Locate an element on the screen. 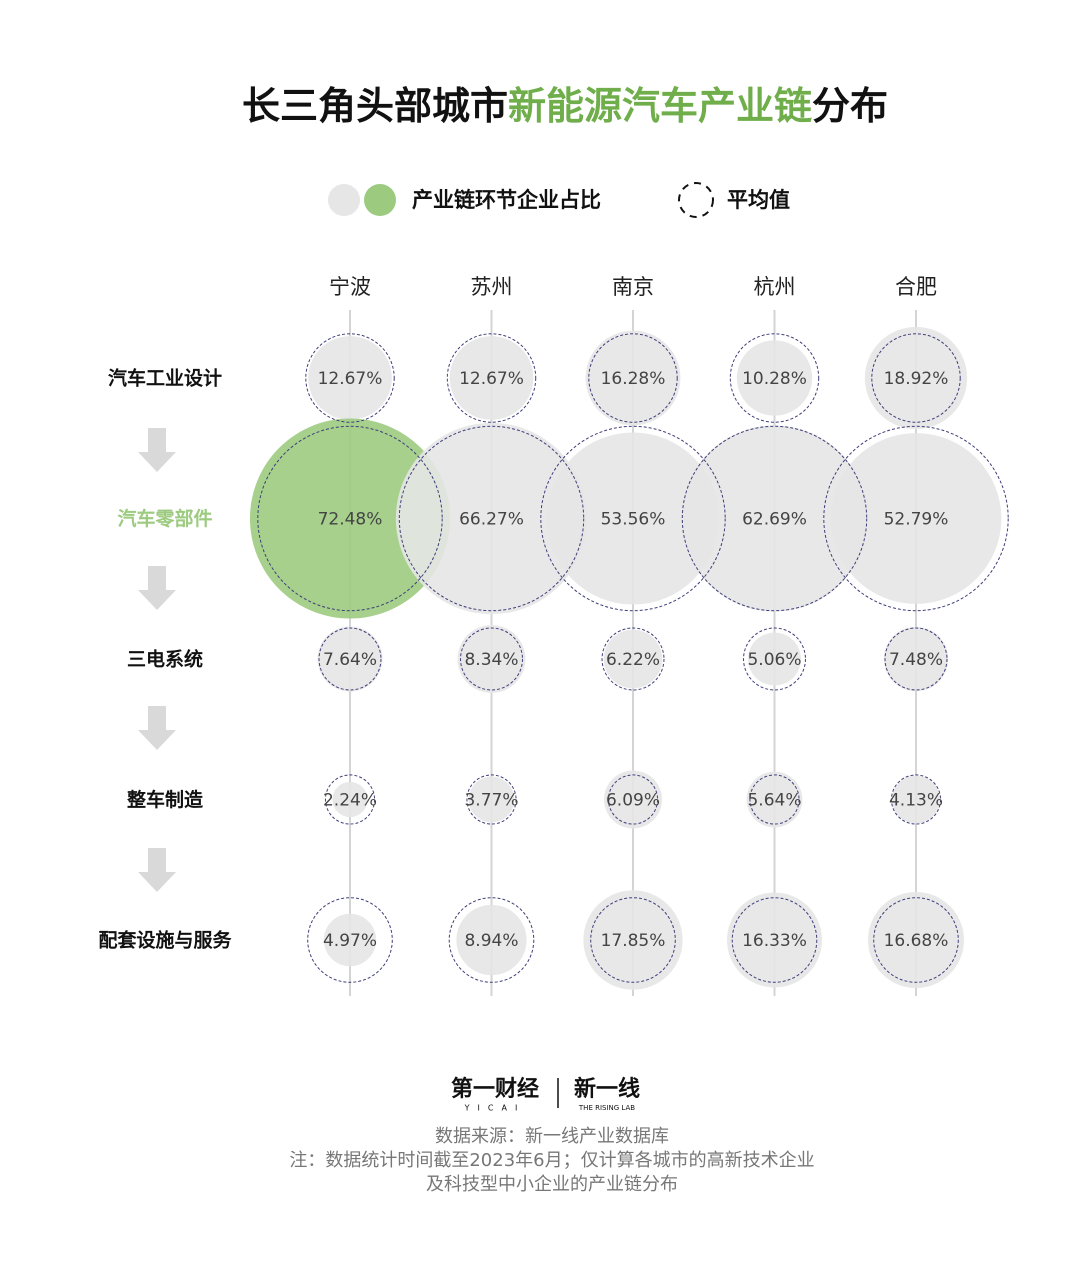  value-label: 52.79% is located at coordinates (916, 520).